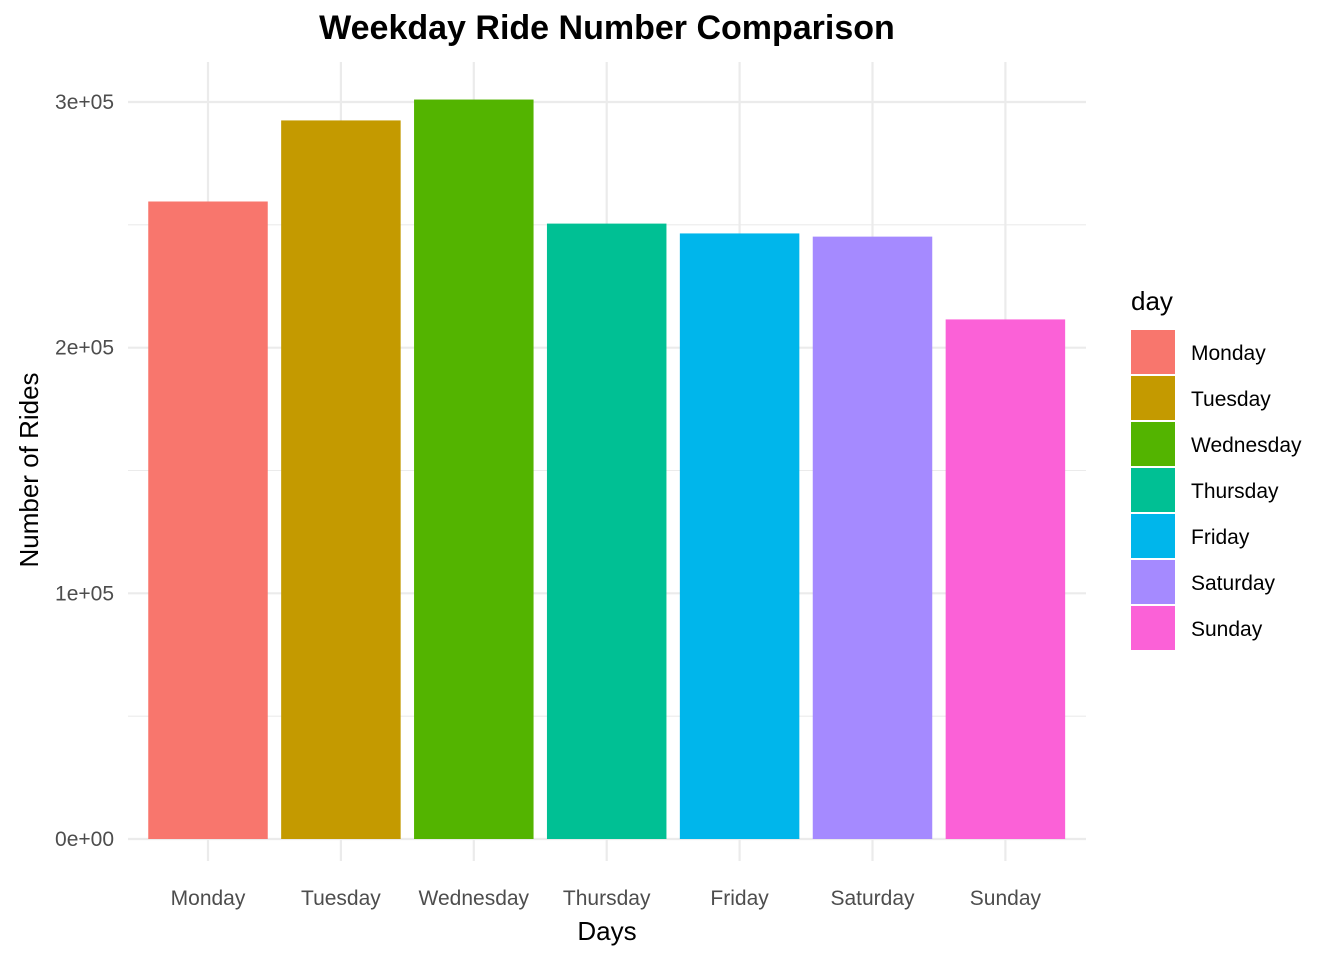 This screenshot has width=1344, height=960. Describe the element at coordinates (607, 28) in the screenshot. I see `chart-title: Weekday Ride Number Comparison` at that location.